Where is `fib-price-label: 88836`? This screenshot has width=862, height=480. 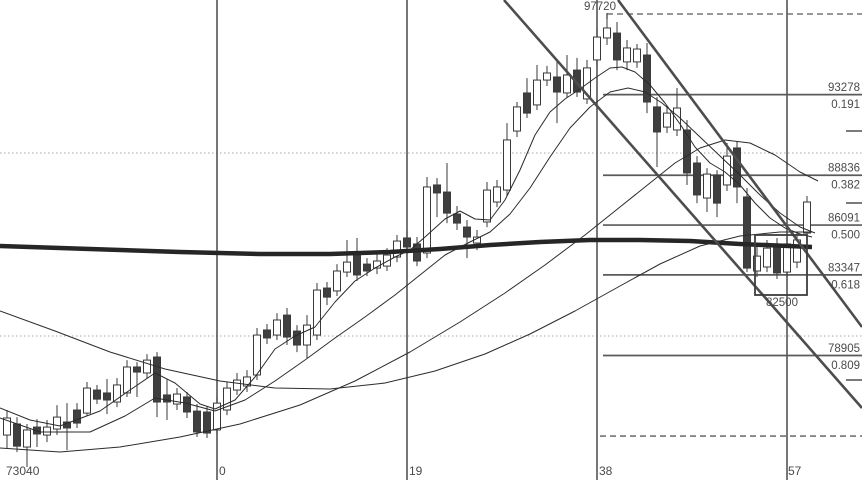
fib-price-label: 88836 is located at coordinates (844, 169).